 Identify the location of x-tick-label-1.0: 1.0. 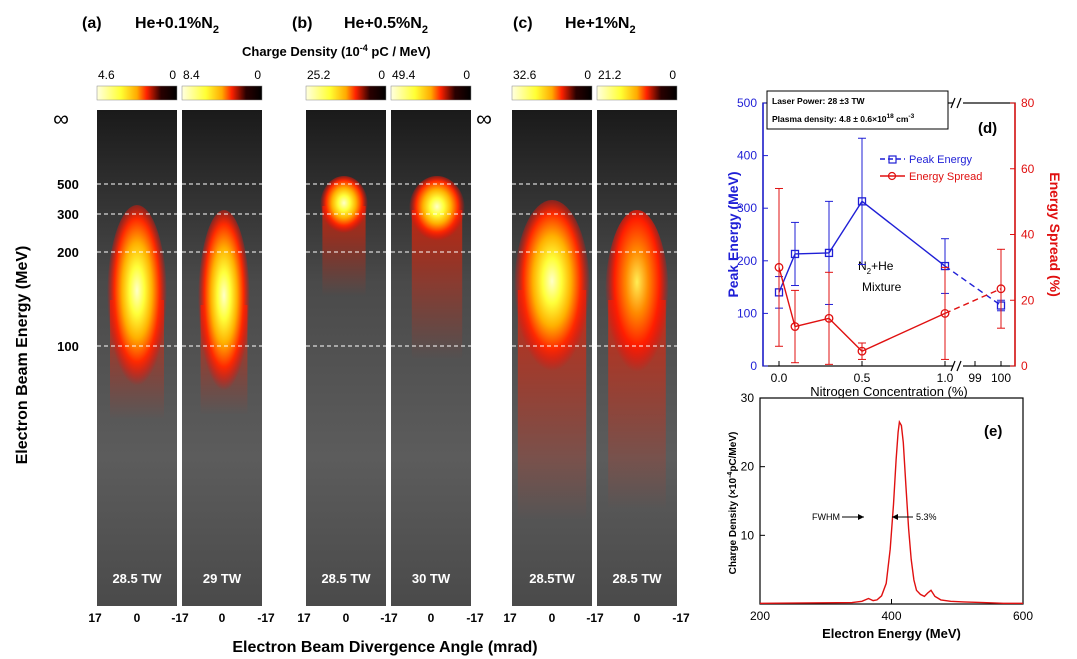
(945, 378).